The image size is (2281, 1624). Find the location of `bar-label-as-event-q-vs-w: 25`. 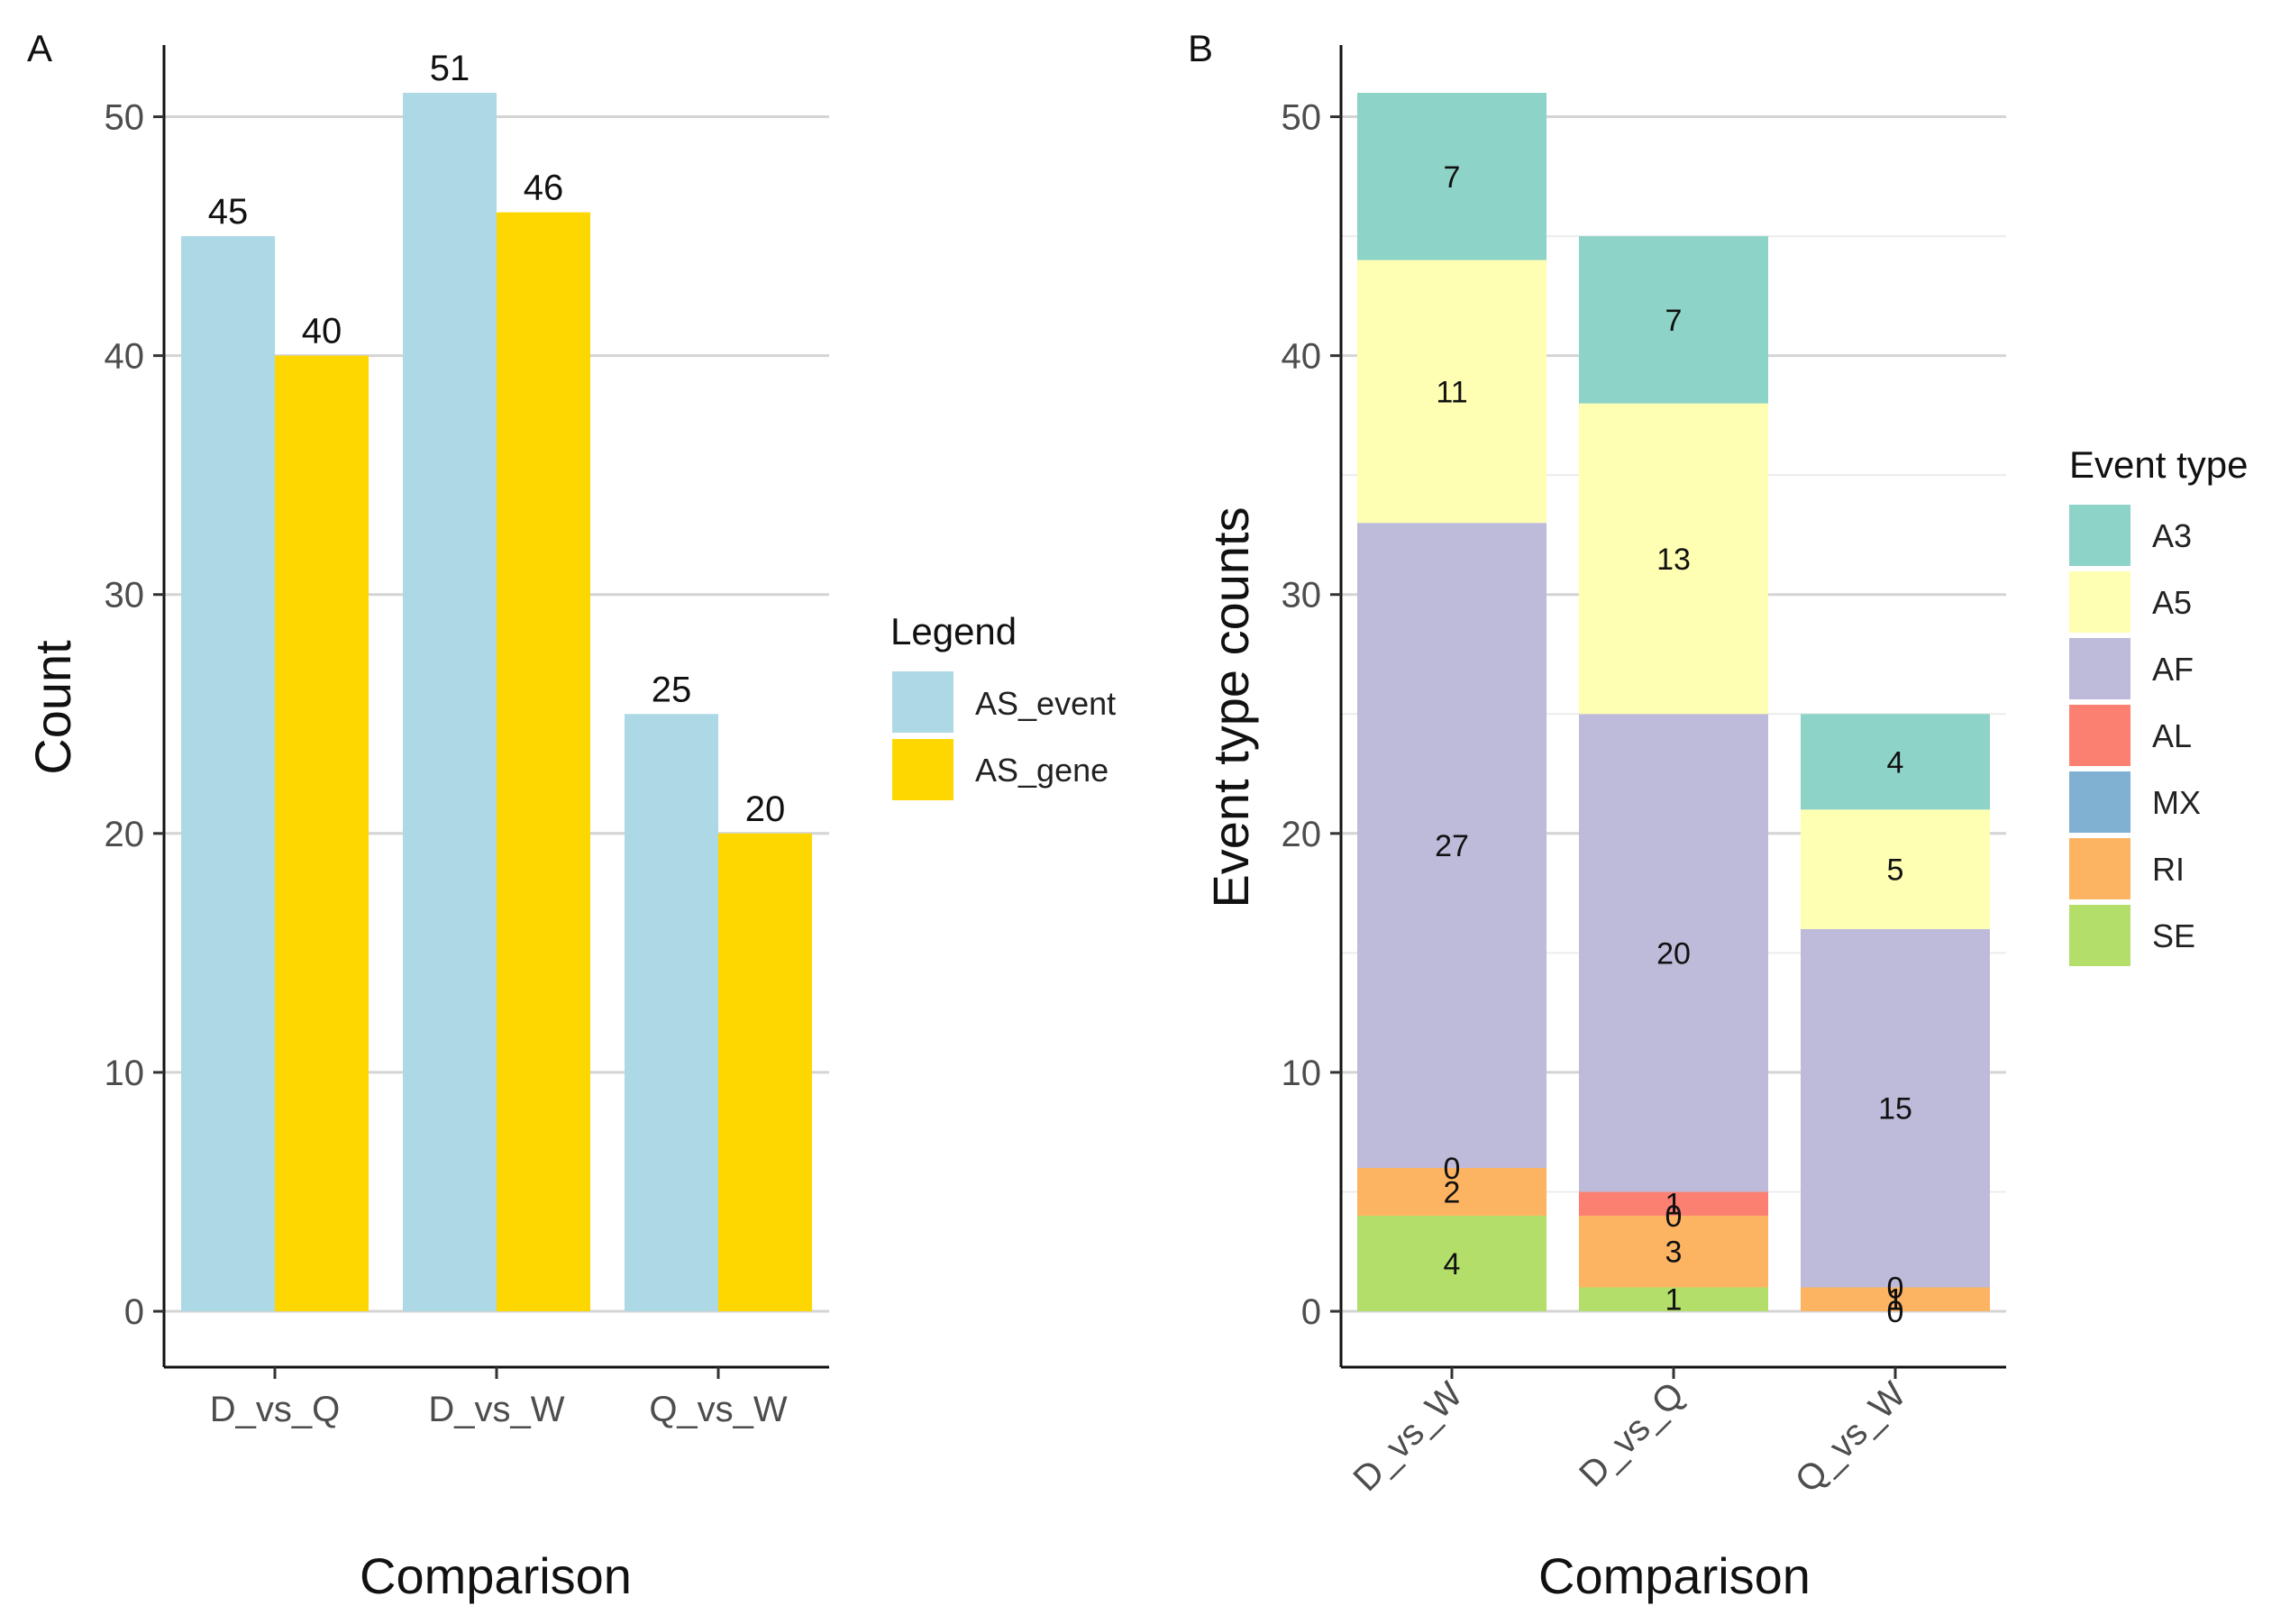

bar-label-as-event-q-vs-w: 25 is located at coordinates (672, 689).